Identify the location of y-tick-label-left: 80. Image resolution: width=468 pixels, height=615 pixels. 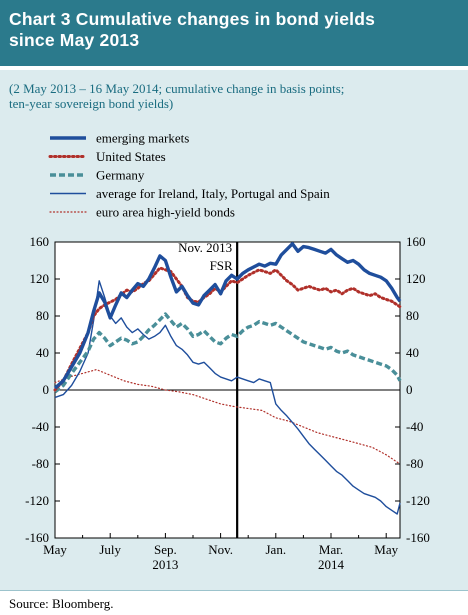
(42, 315).